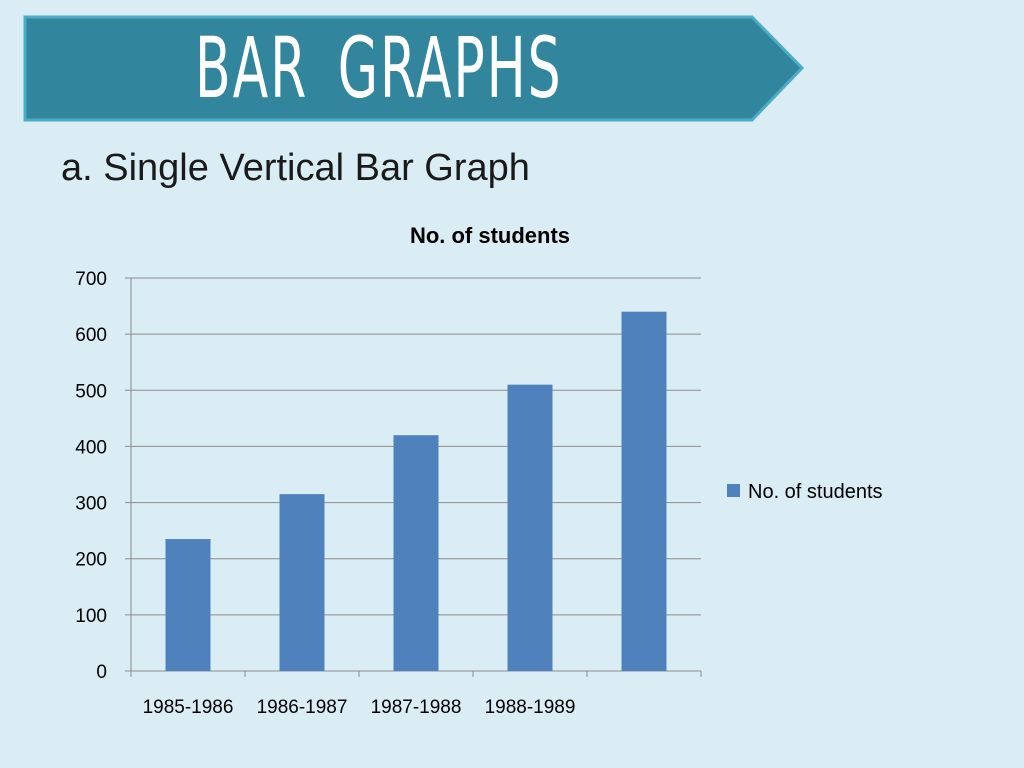 Image resolution: width=1024 pixels, height=768 pixels. Describe the element at coordinates (91, 504) in the screenshot. I see `y-tick-label: 300` at that location.